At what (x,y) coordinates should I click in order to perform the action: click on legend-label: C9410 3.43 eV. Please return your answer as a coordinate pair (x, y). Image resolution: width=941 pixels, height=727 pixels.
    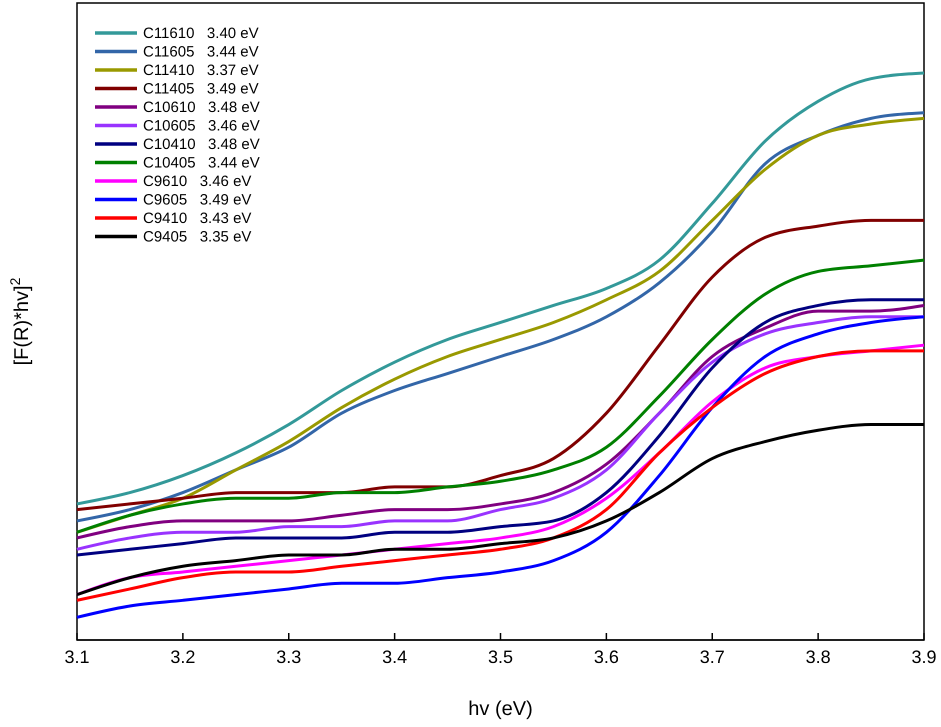
    Looking at the image, I should click on (197, 218).